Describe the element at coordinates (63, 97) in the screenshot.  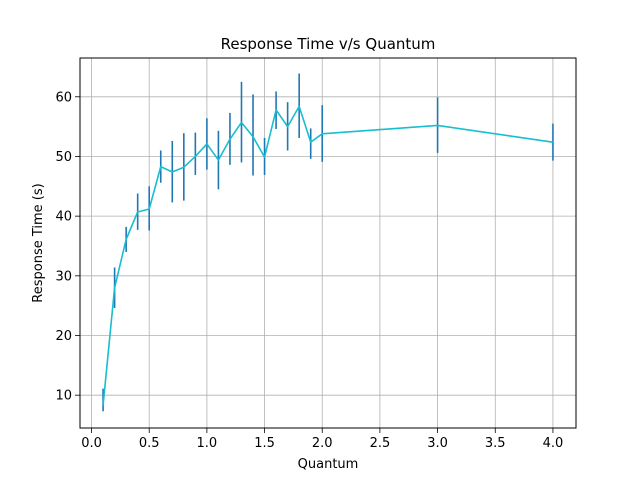
I see `y-tick-label: 60` at that location.